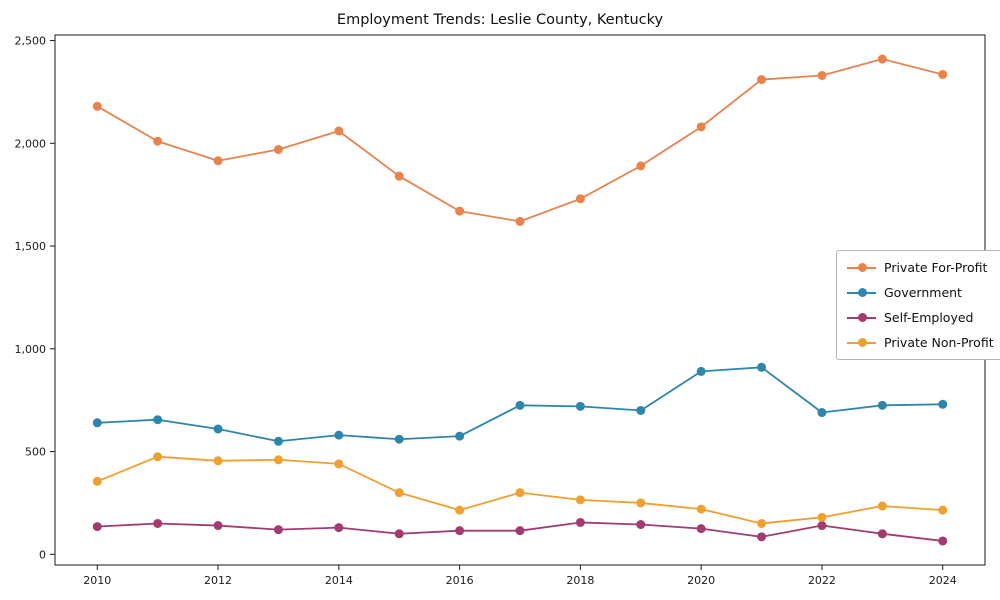 The width and height of the screenshot is (1000, 600). Describe the element at coordinates (929, 317) in the screenshot. I see `legend-label: Self-Employed` at that location.